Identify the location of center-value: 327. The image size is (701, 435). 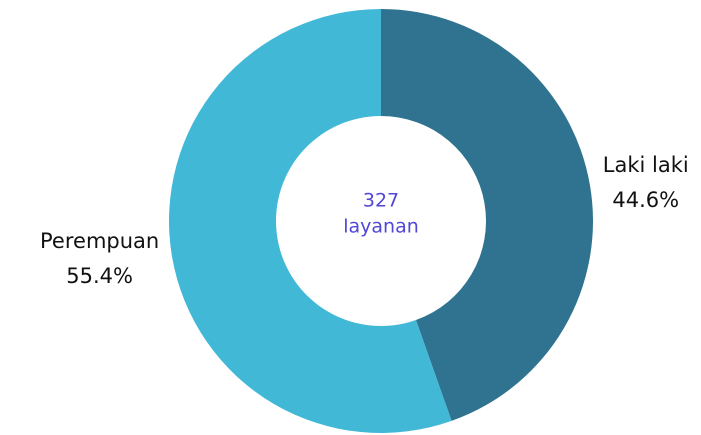
(381, 201).